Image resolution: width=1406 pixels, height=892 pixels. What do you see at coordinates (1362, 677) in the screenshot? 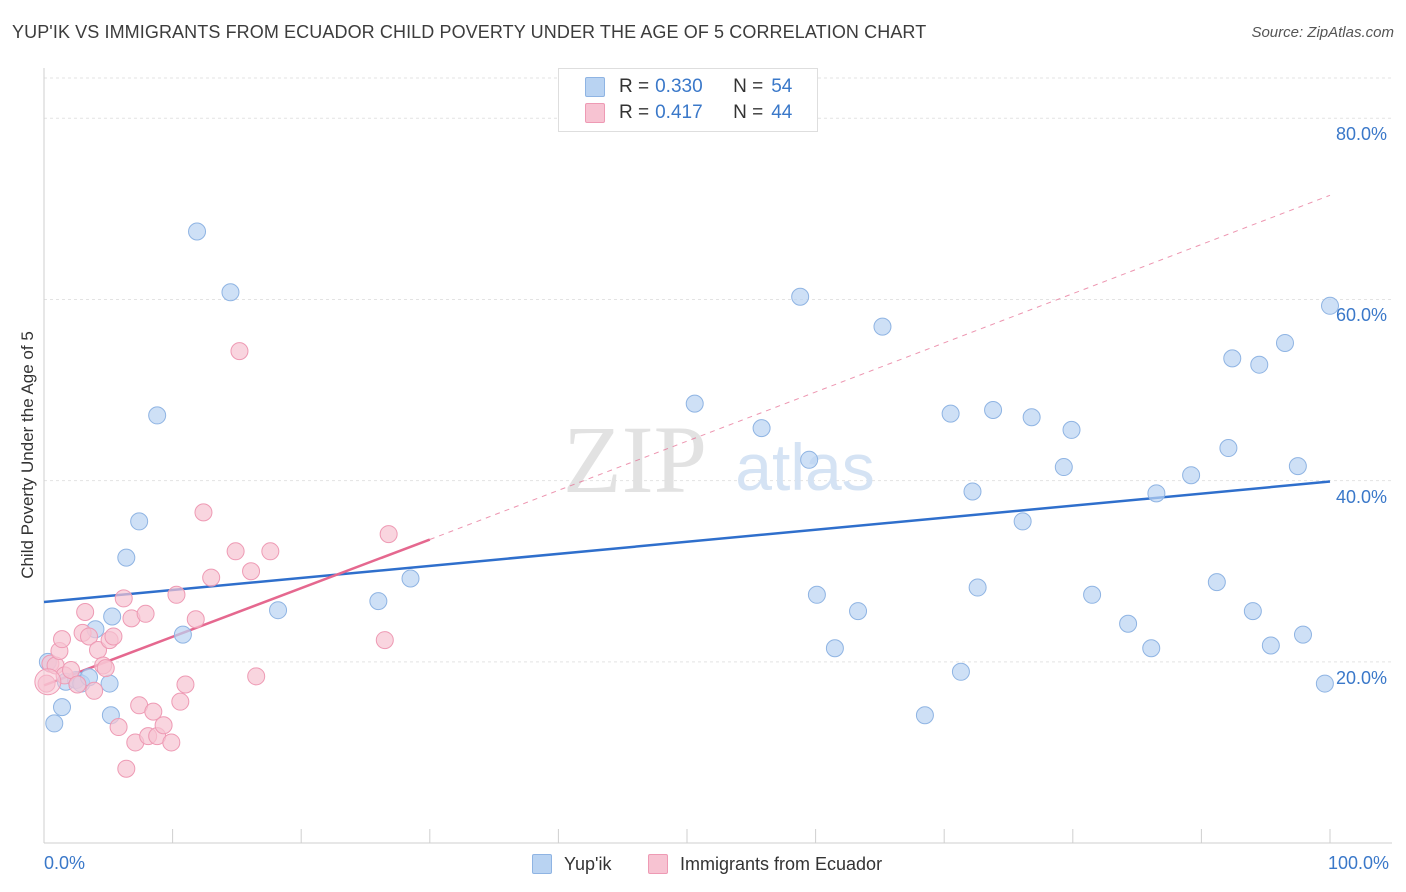
I see `y-tick-label: 20.0%` at bounding box center [1362, 677].